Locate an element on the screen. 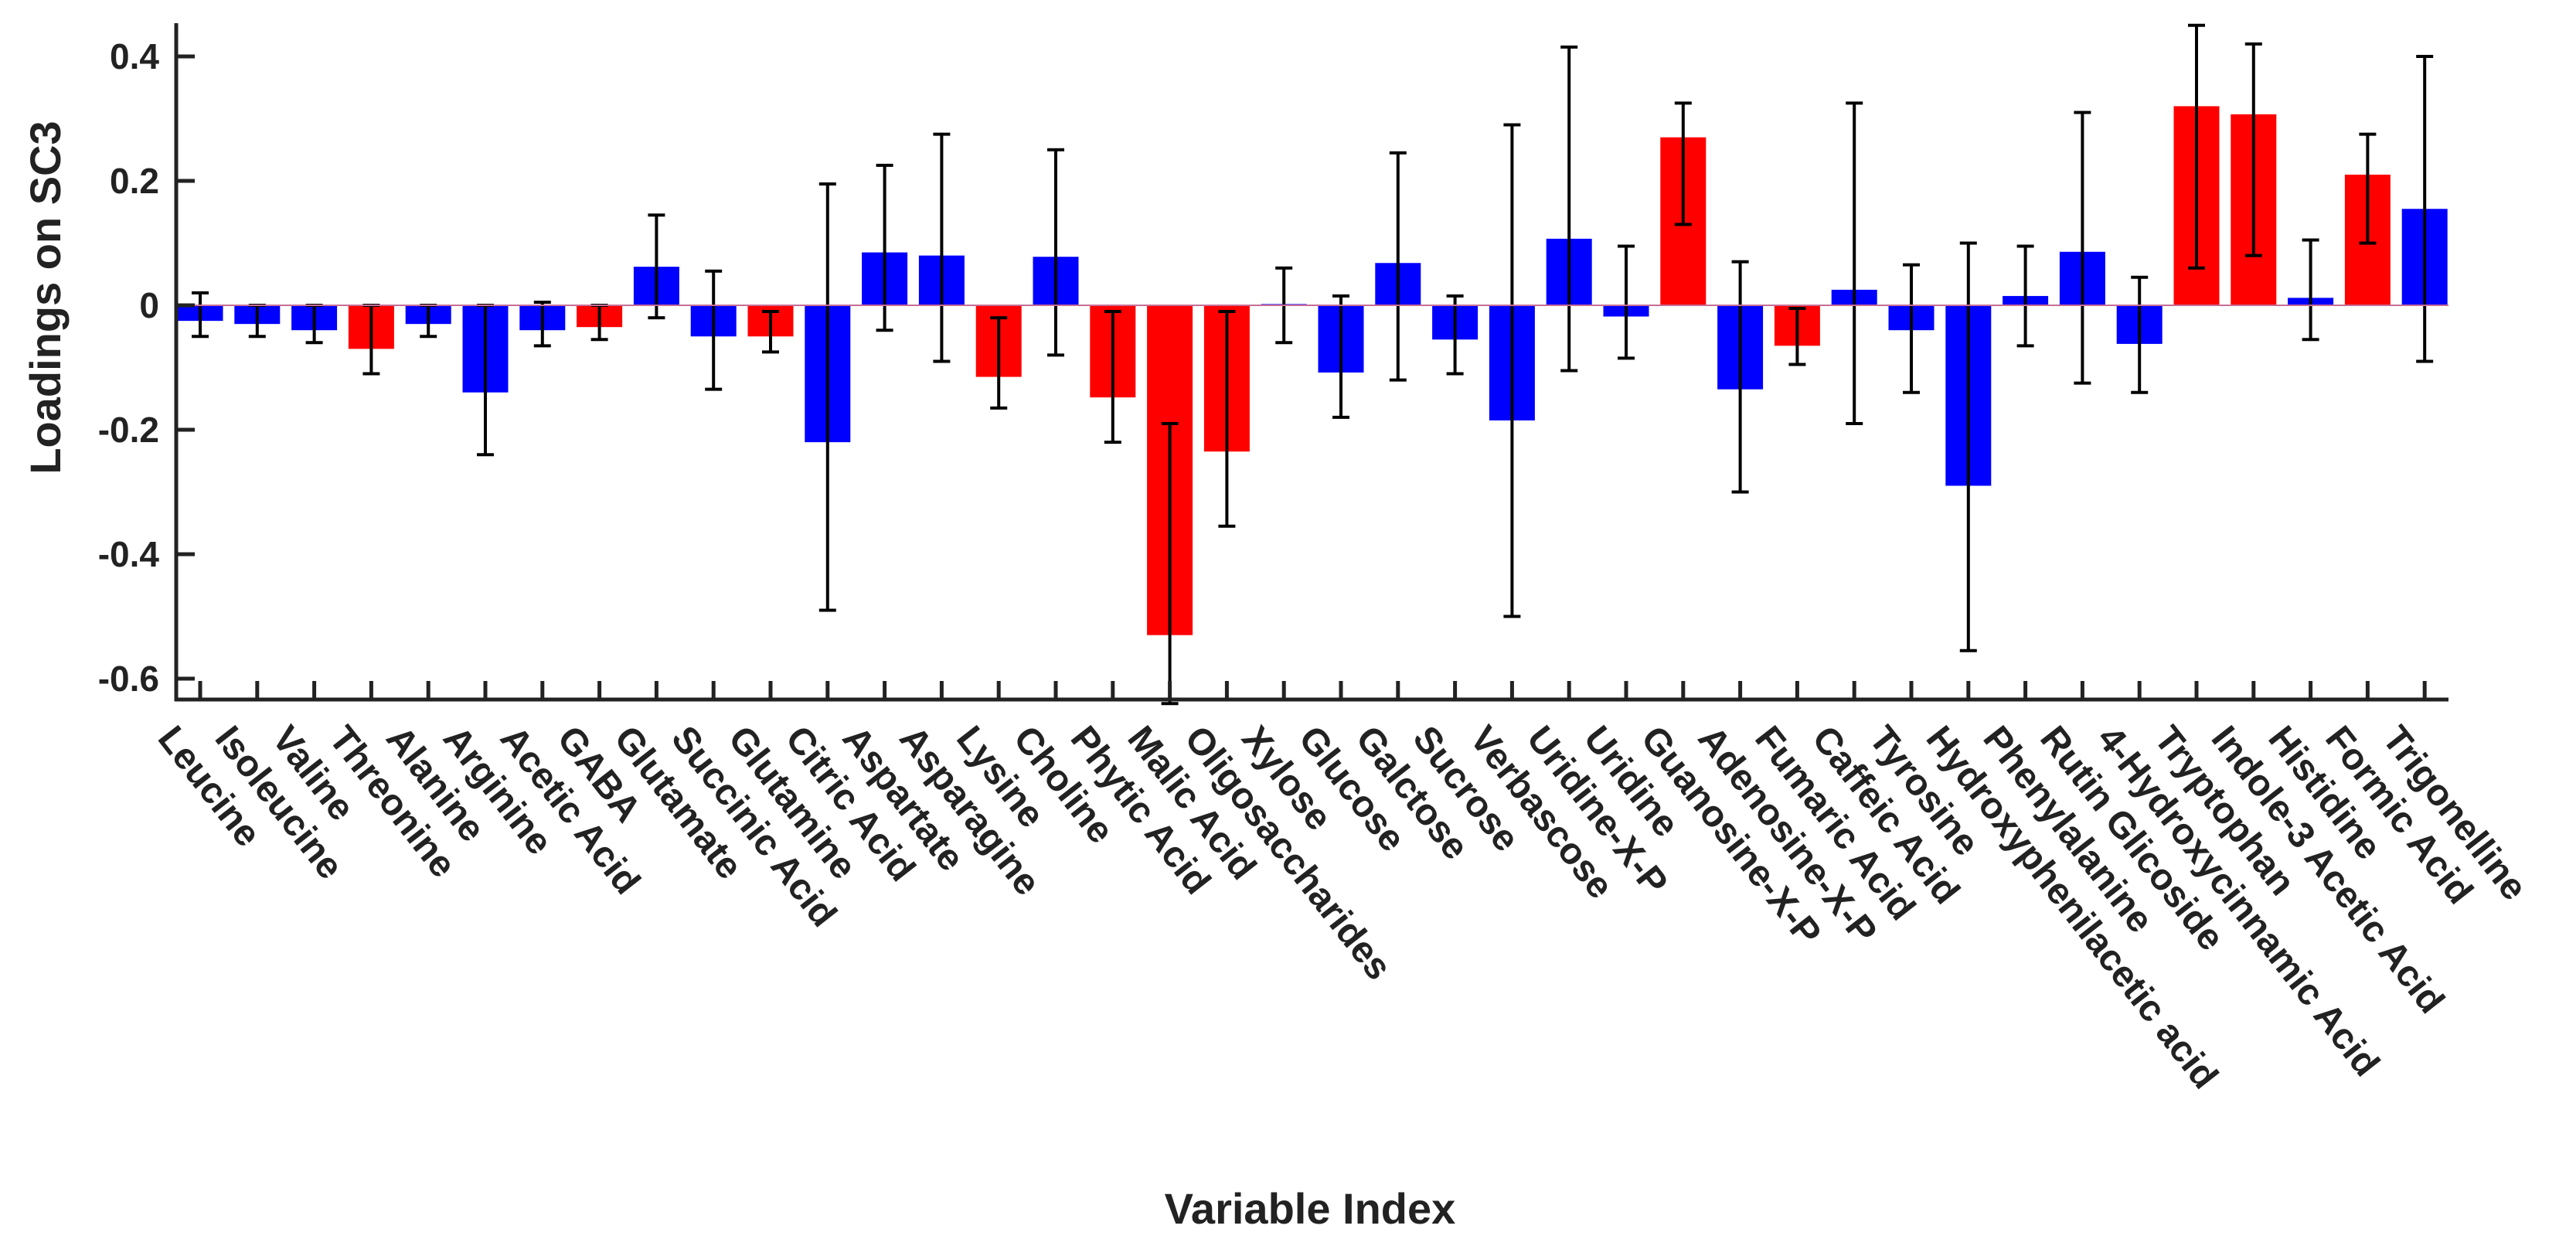 This screenshot has width=2576, height=1246. y-axis-title: Loadings on SC3 is located at coordinates (45, 297).